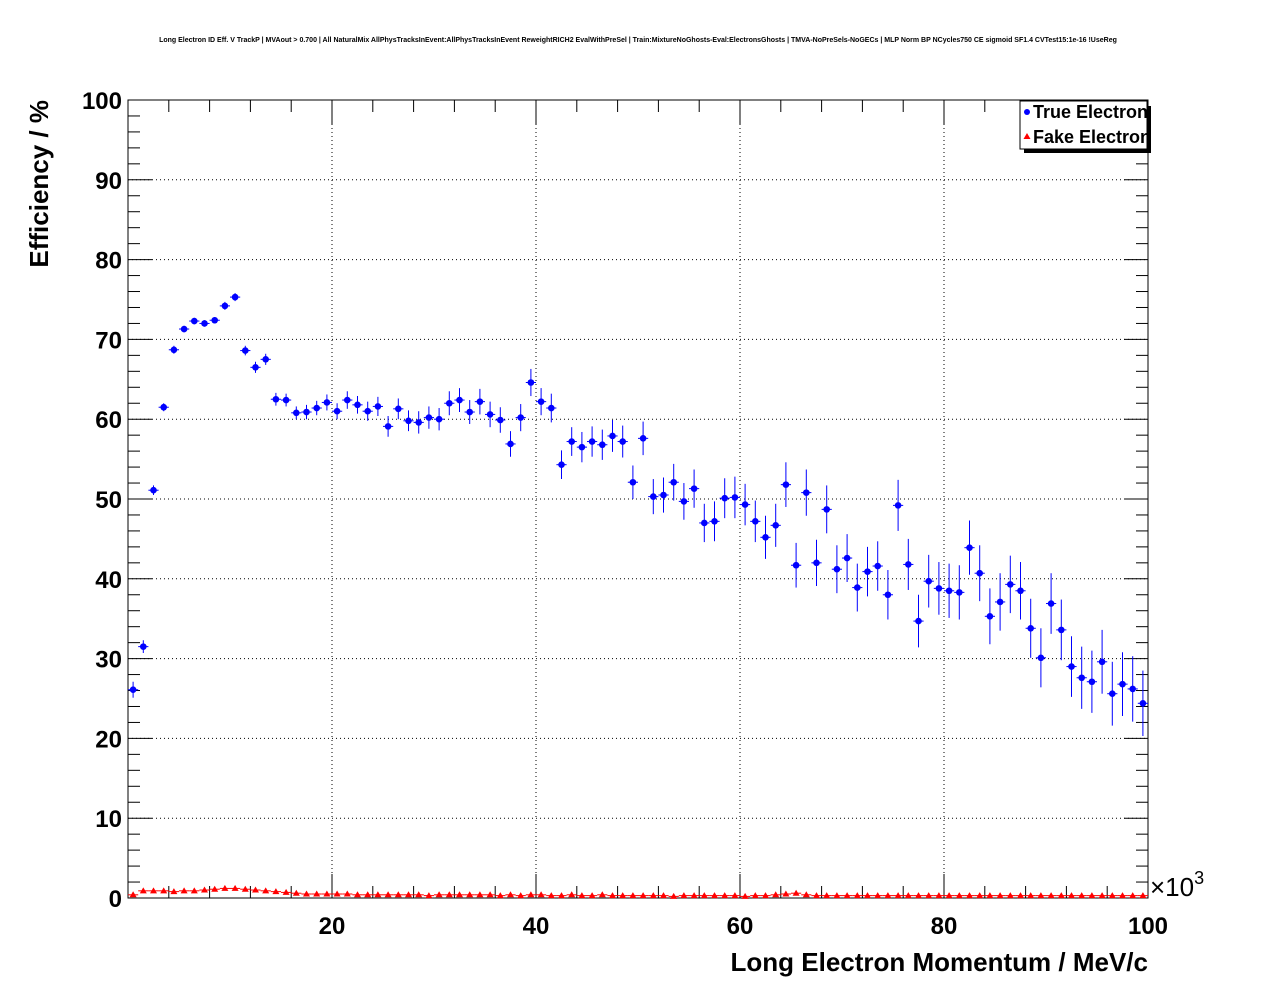 The height and width of the screenshot is (996, 1276). Describe the element at coordinates (108, 739) in the screenshot. I see `y-tick-label: 20` at that location.